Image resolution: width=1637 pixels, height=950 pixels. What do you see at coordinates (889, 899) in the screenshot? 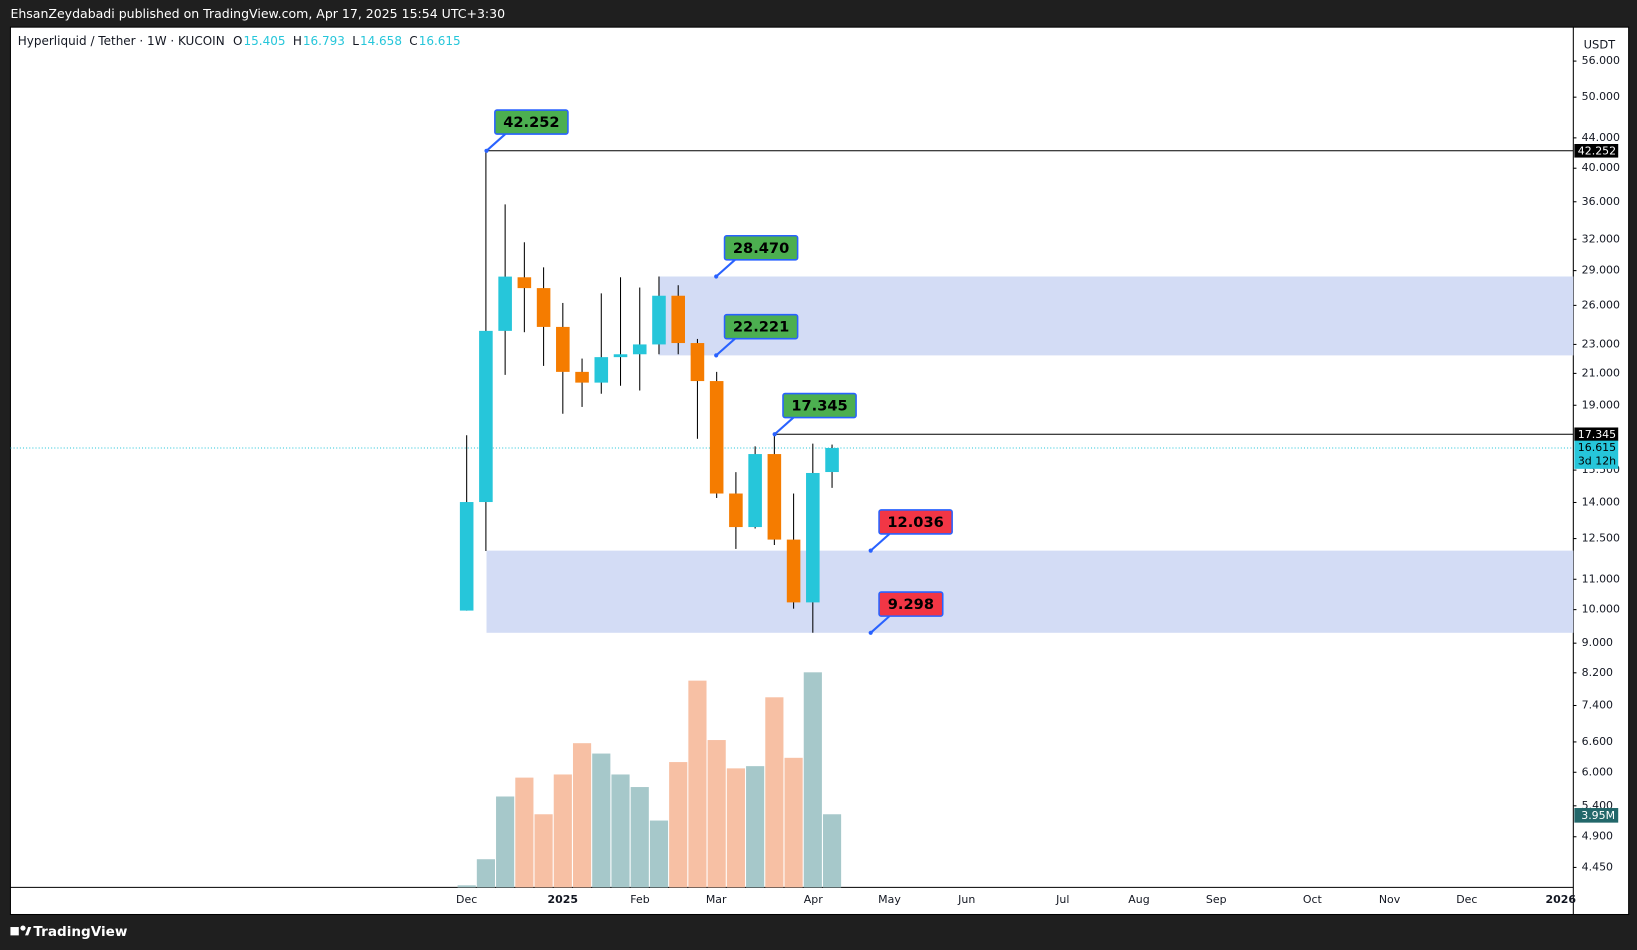
I see `x-tick-label: May` at bounding box center [889, 899].